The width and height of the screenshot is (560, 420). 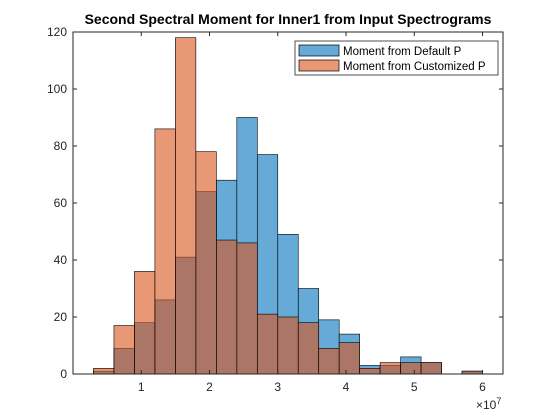 I want to click on y-tick-label: 20, so click(x=61, y=317).